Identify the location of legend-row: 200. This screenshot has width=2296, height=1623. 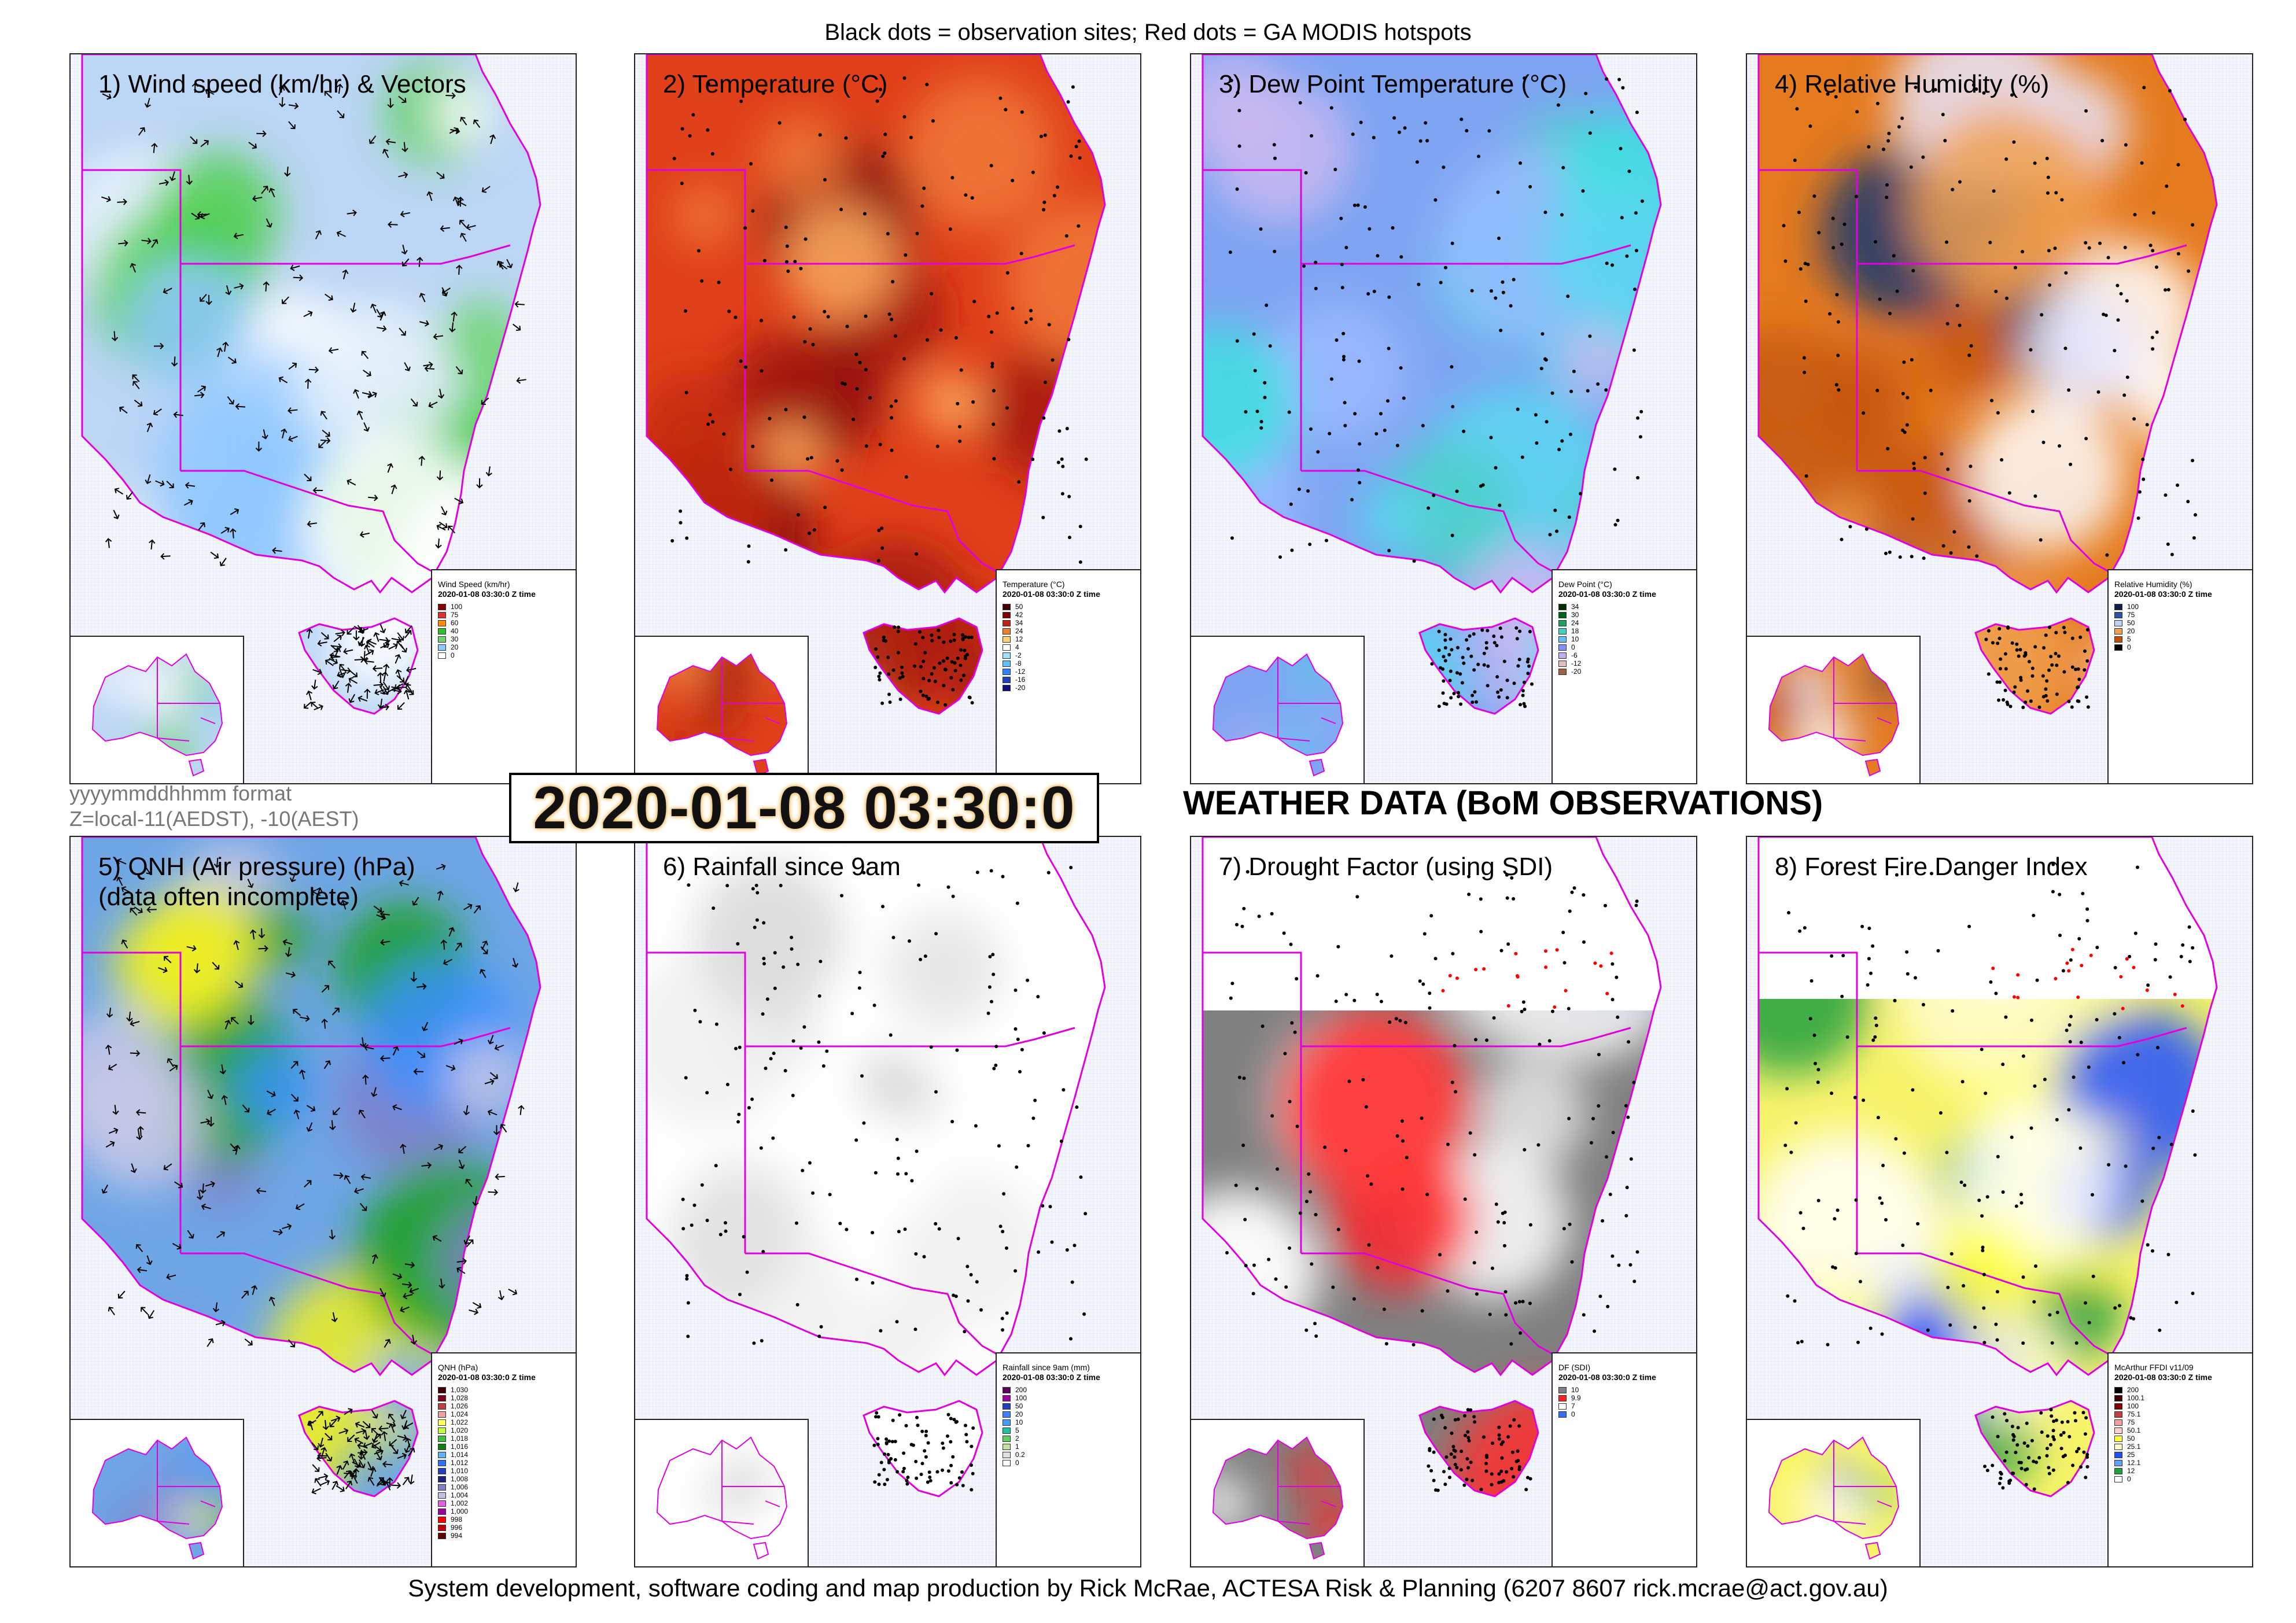
(1068, 1390).